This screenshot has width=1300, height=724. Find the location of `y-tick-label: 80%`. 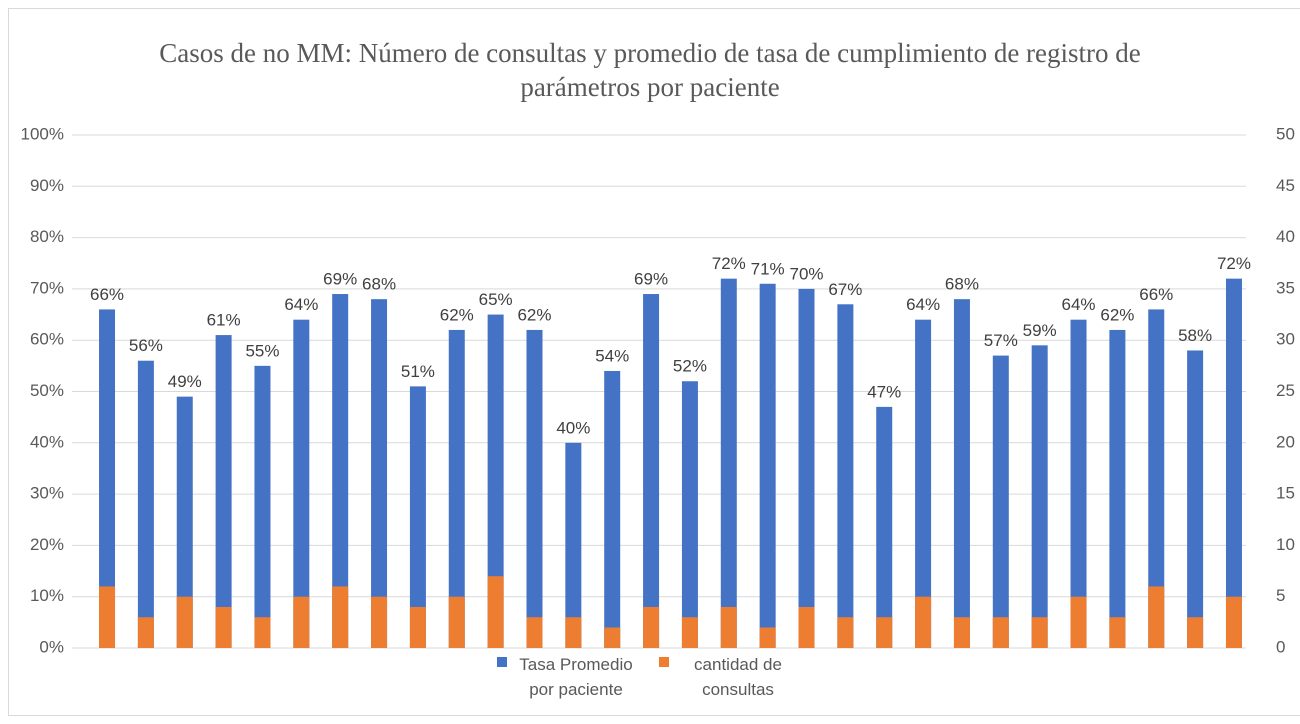

y-tick-label: 80% is located at coordinates (47, 236).